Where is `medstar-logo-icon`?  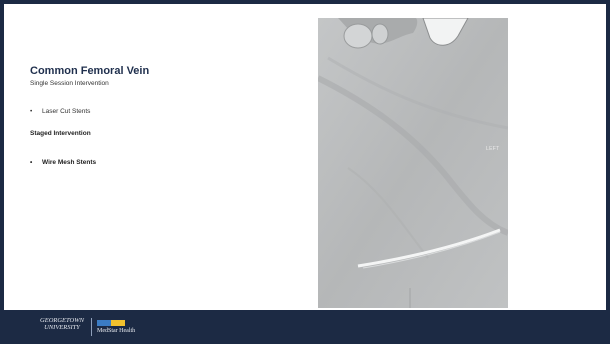
medstar-logo-icon is located at coordinates (113, 323).